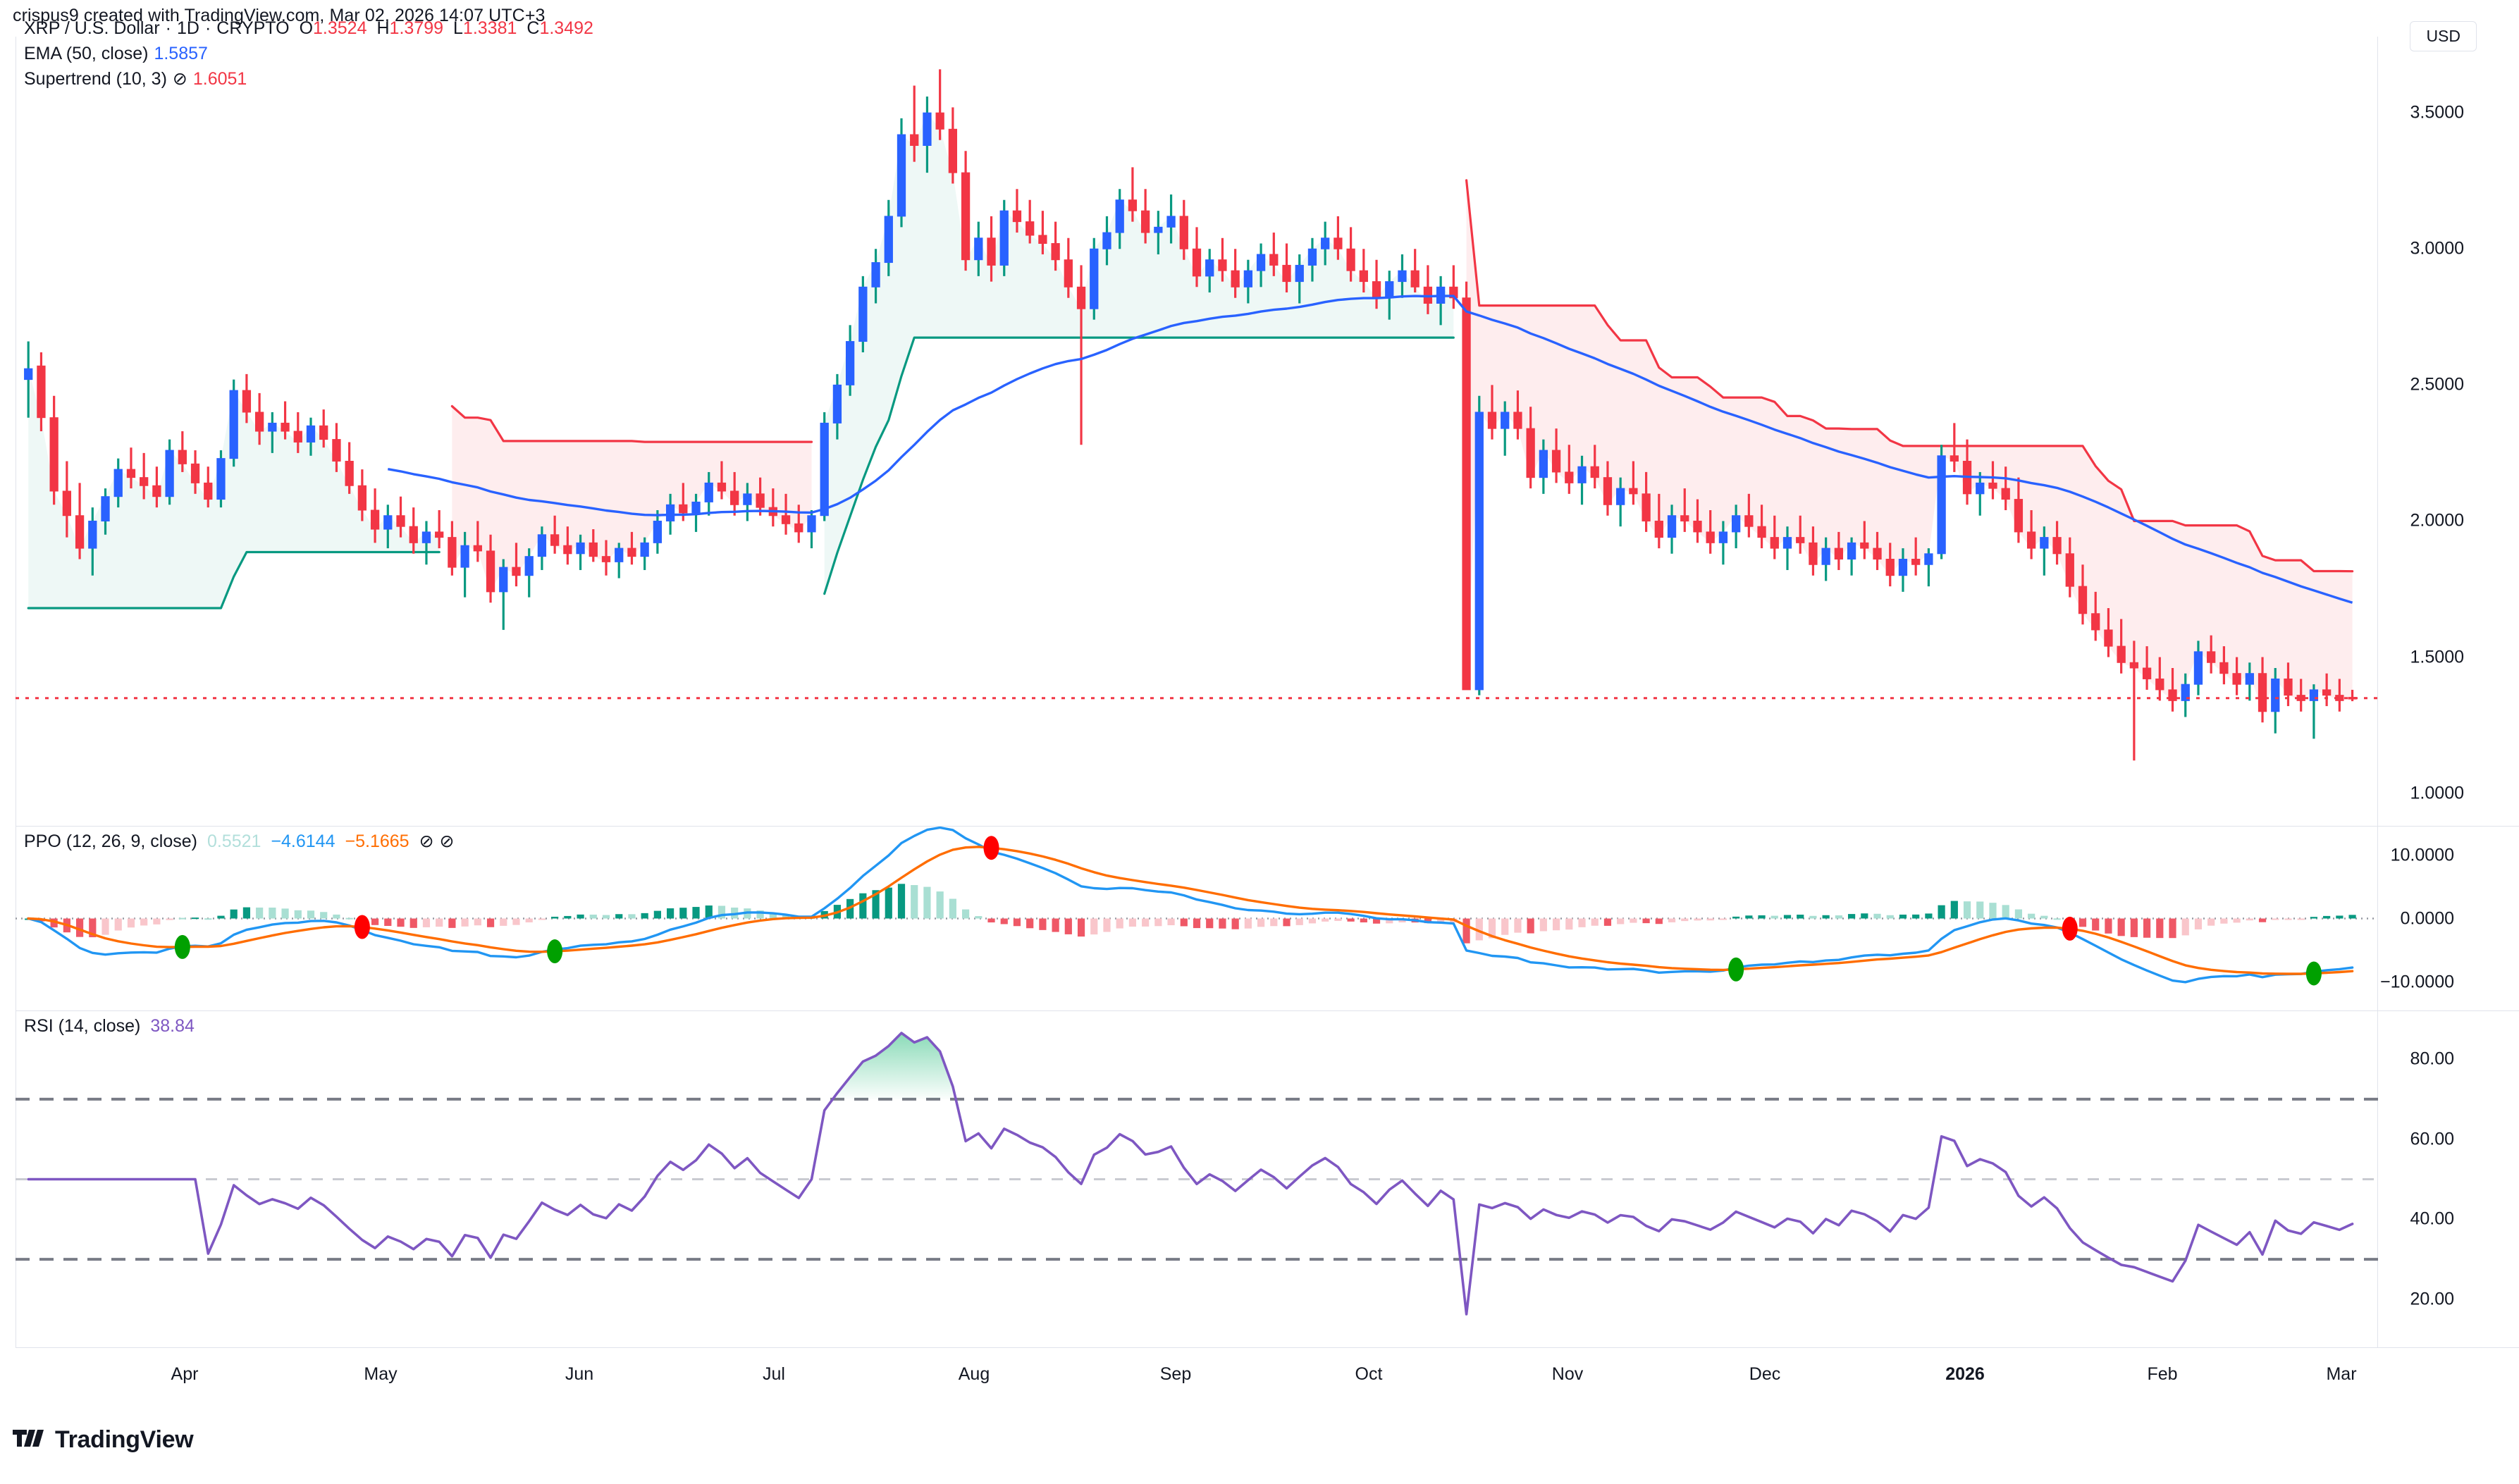 The image size is (2519, 1484). I want to click on time-axis: Apr May Jun Jul Aug Sep Oct Nov Dec 2026 Feb Mar, so click(1259, 1375).